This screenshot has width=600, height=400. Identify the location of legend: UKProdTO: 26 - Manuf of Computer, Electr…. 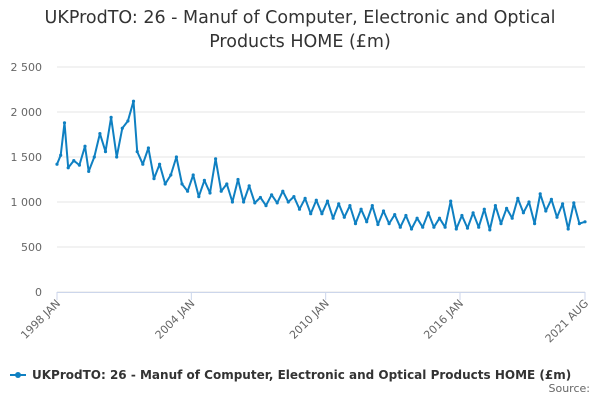
(290, 375).